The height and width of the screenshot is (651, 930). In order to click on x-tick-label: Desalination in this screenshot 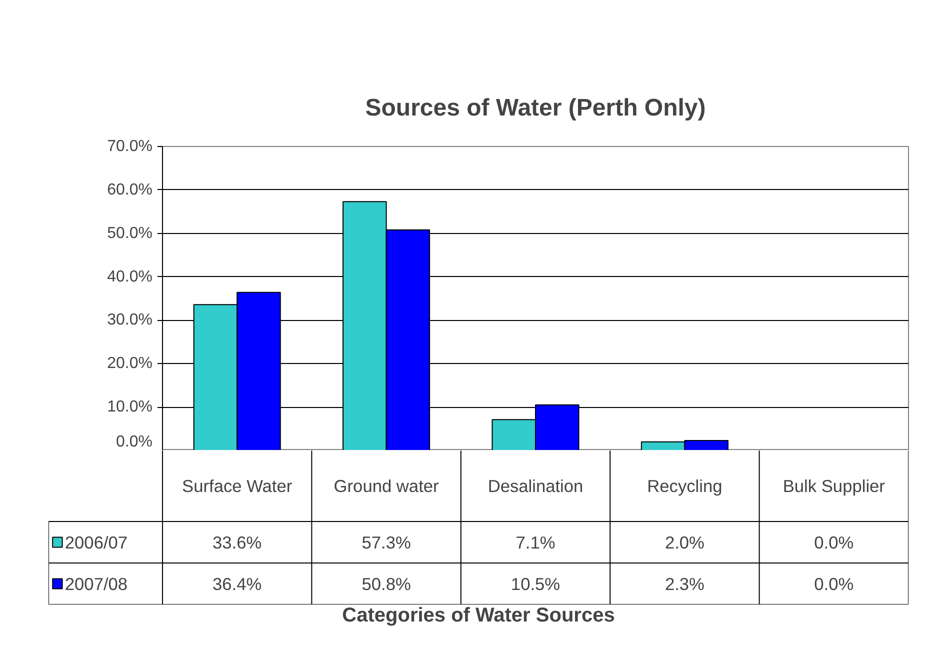, I will do `click(536, 486)`.